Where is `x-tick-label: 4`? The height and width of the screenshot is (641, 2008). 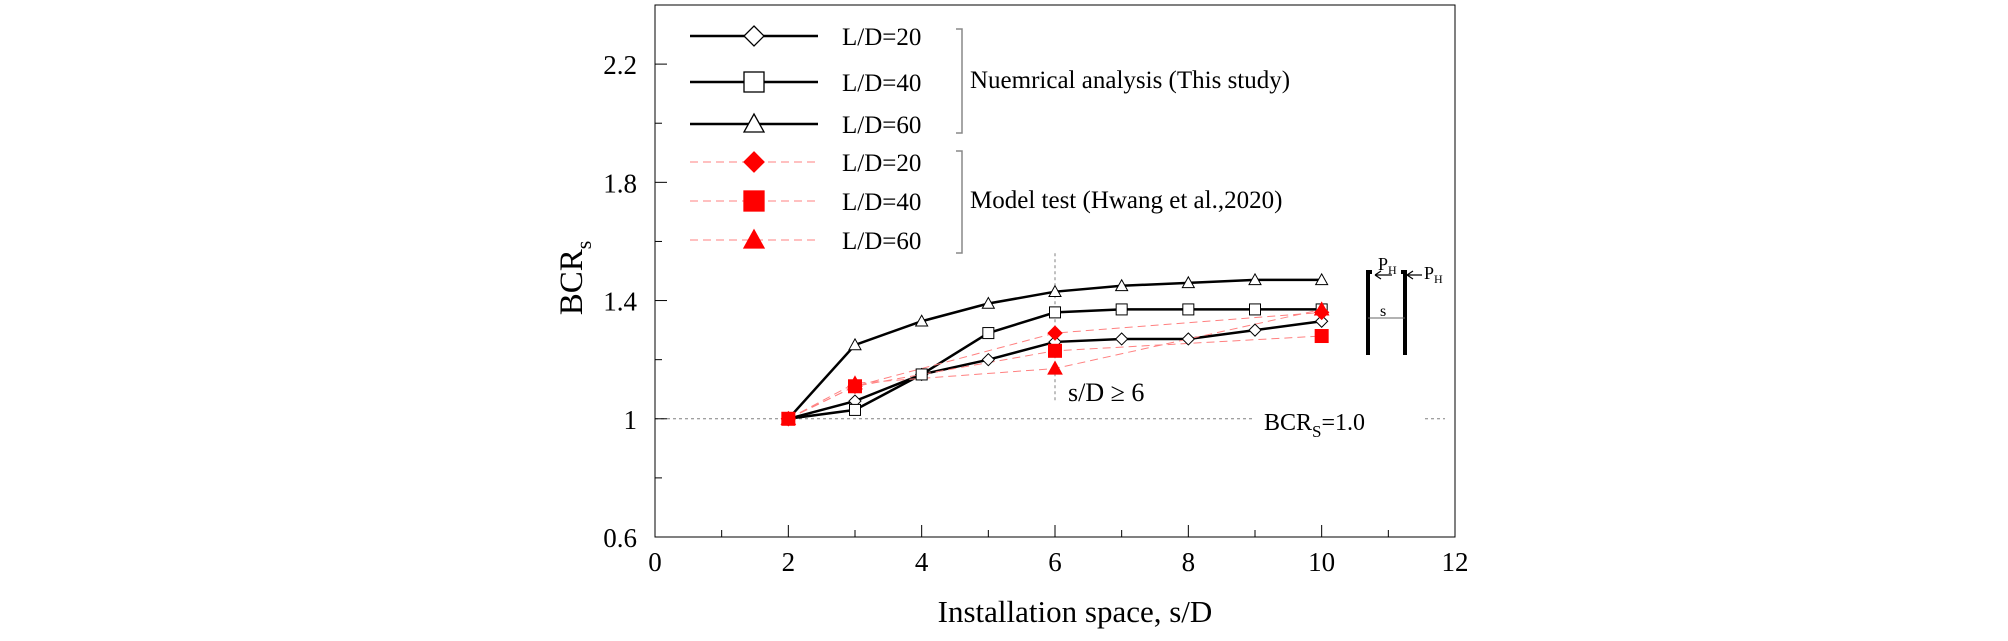 x-tick-label: 4 is located at coordinates (922, 562).